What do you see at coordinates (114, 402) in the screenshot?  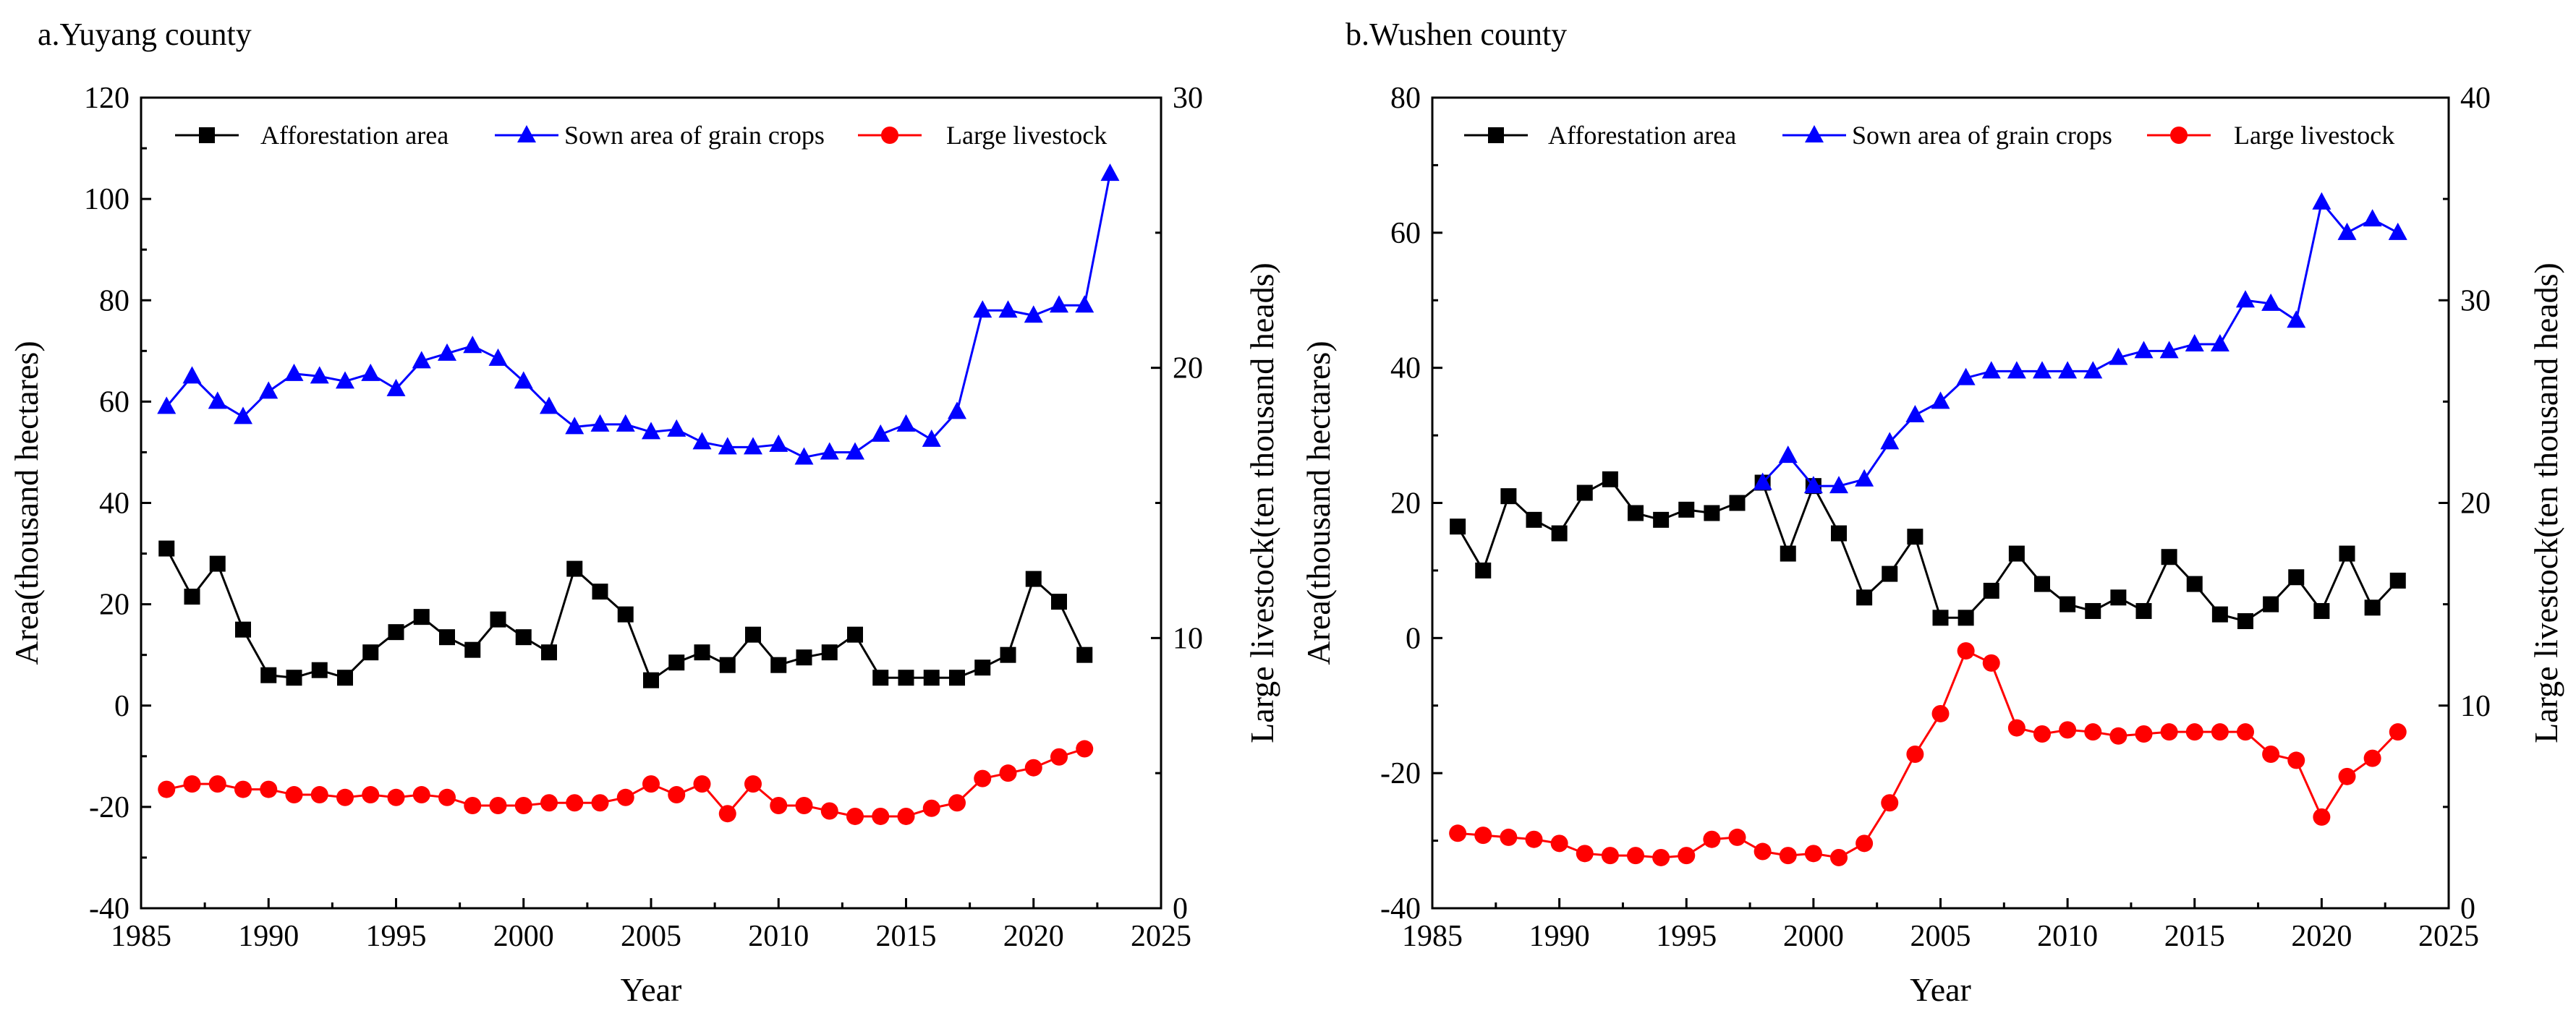 I see `y-tick-label: 60` at bounding box center [114, 402].